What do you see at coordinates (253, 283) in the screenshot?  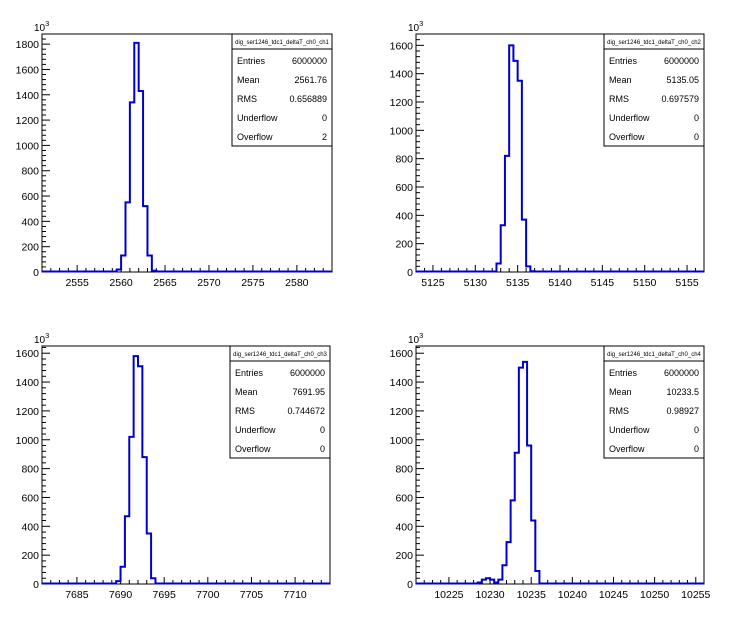 I see `x-tick-label: 2575` at bounding box center [253, 283].